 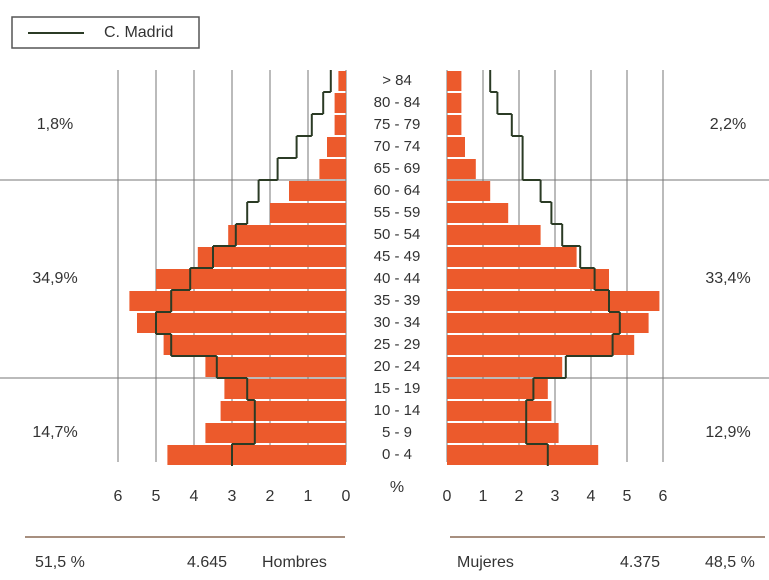 I want to click on group-percent: 34,9%, so click(x=54, y=278).